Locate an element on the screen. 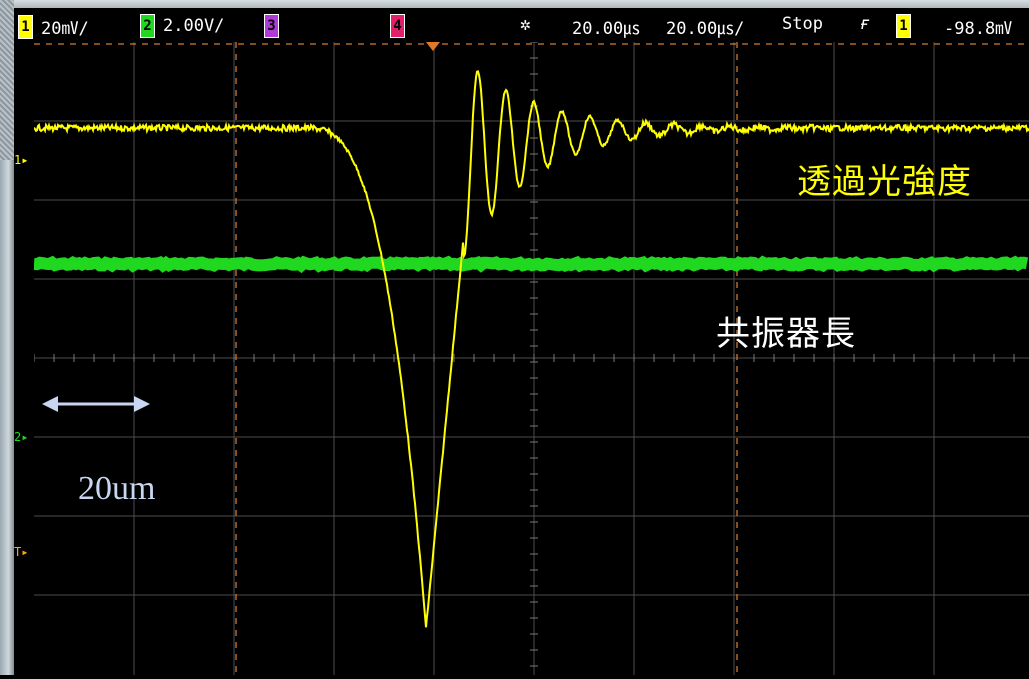 Image resolution: width=1029 pixels, height=679 pixels. channel-2-ground-marker: 2▸ is located at coordinates (21, 437).